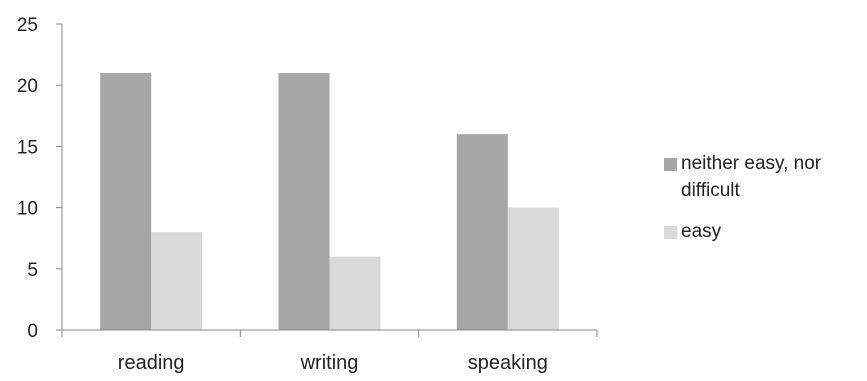 Image resolution: width=867 pixels, height=381 pixels. I want to click on category-label-speaking: speaking, so click(508, 363).